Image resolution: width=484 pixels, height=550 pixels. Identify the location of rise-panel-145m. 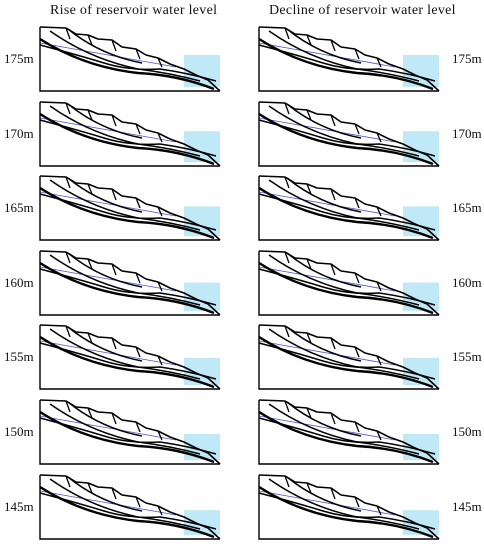
(129, 506).